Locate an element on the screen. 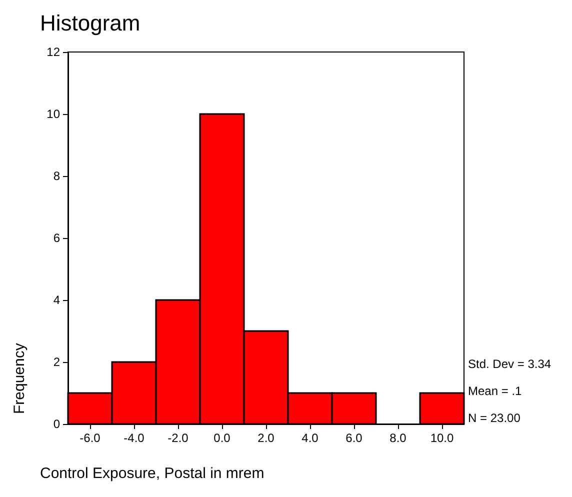 Image resolution: width=572 pixels, height=497 pixels. chart-title: Histogram is located at coordinates (90, 23).